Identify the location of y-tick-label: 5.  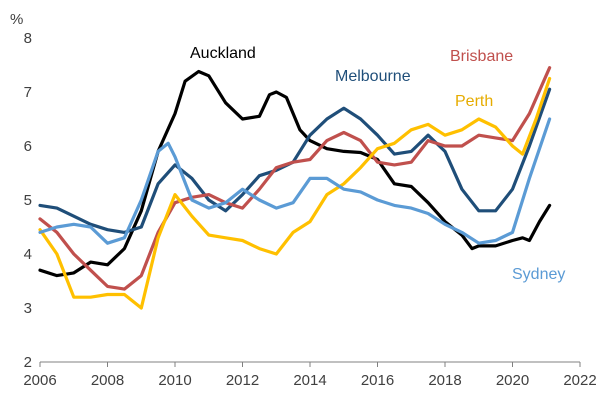
(28, 200).